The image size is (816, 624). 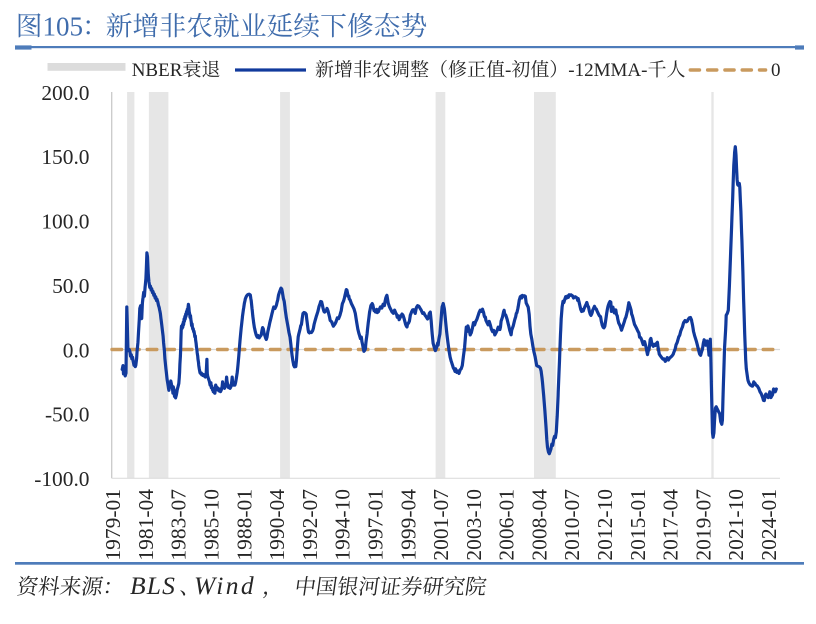 What do you see at coordinates (376, 525) in the screenshot?
I see `svg-text: 1997-01` at bounding box center [376, 525].